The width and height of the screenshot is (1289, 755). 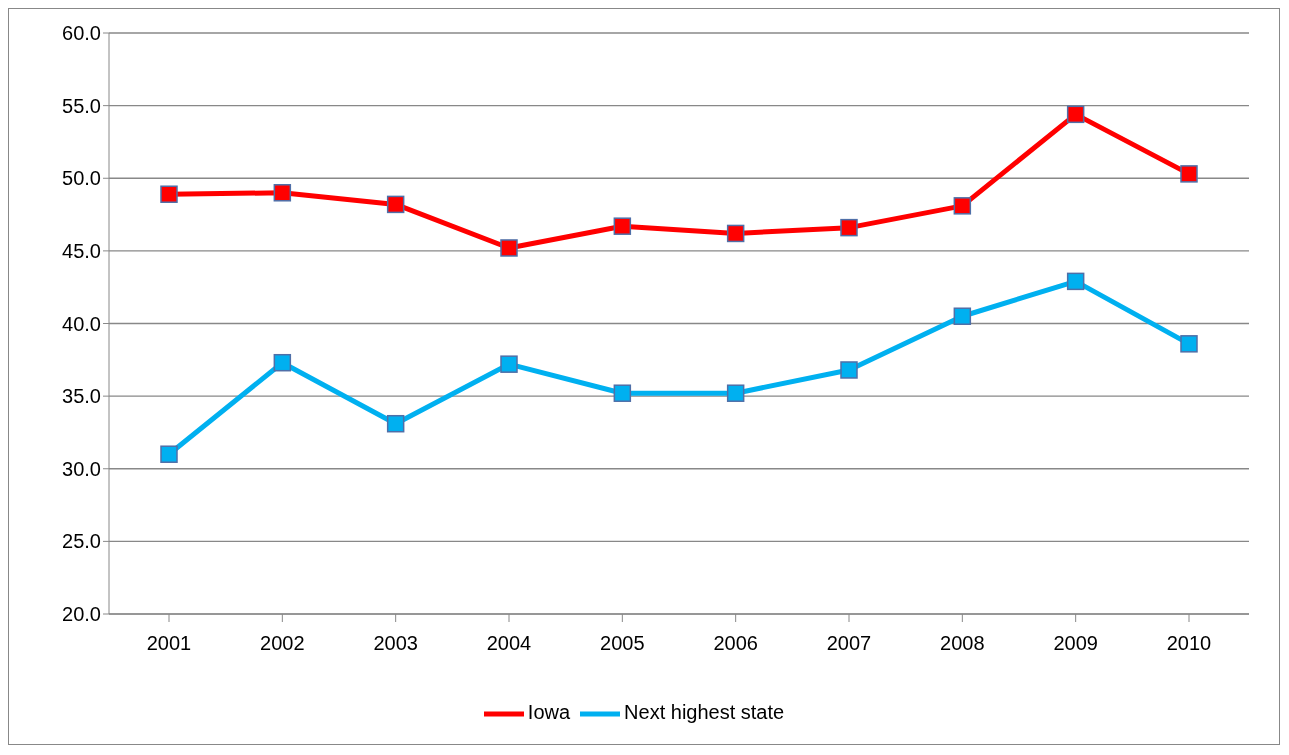 I want to click on y-tick-label: 55.0, so click(x=81, y=105).